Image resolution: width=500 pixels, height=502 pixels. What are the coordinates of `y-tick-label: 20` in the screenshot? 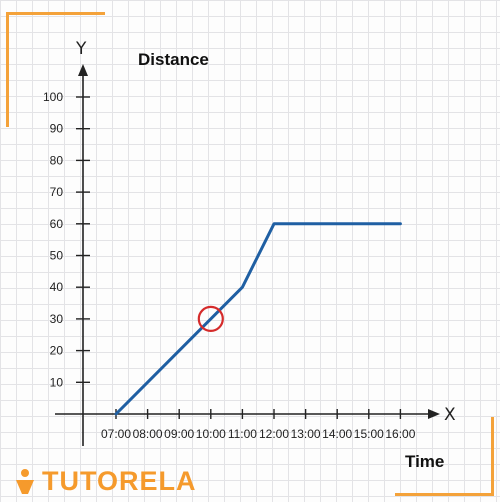 It's located at (57, 351).